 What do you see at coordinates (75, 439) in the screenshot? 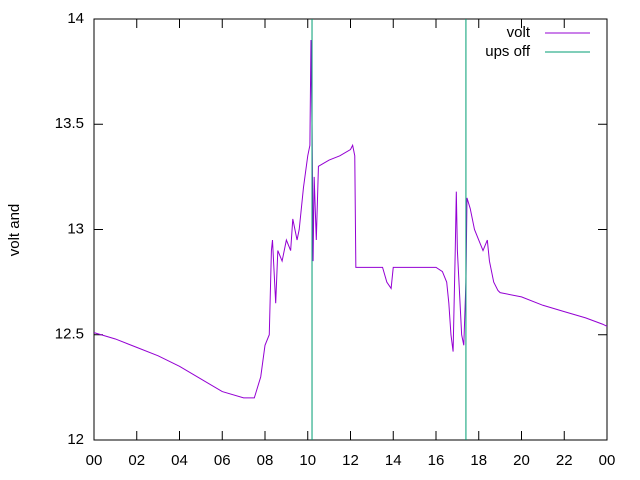
I see `y-tick-label: 12` at bounding box center [75, 439].